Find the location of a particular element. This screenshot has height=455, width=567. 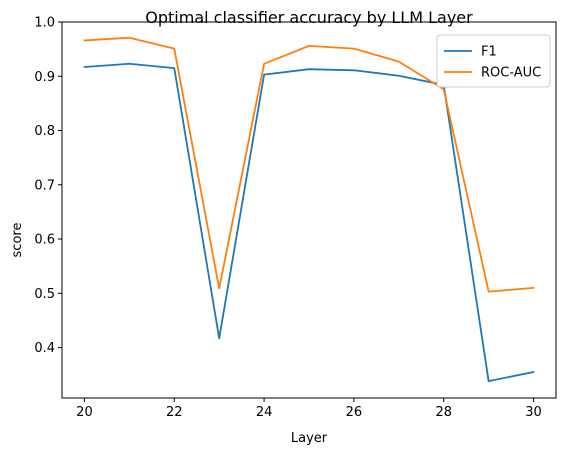

x-tick-label: 22 is located at coordinates (174, 412).